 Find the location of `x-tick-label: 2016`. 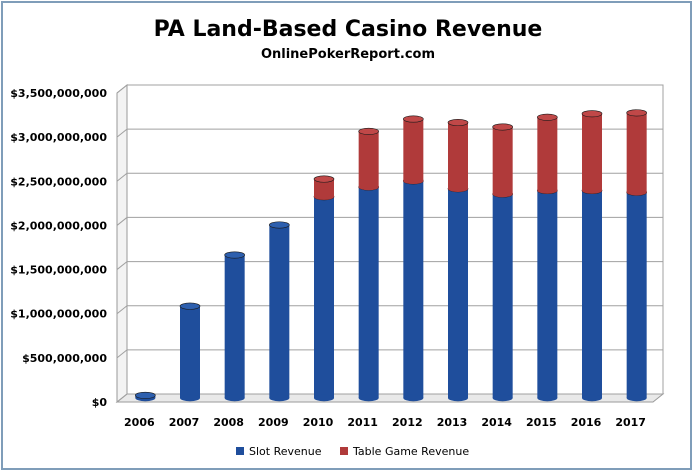

x-tick-label: 2016 is located at coordinates (586, 422).